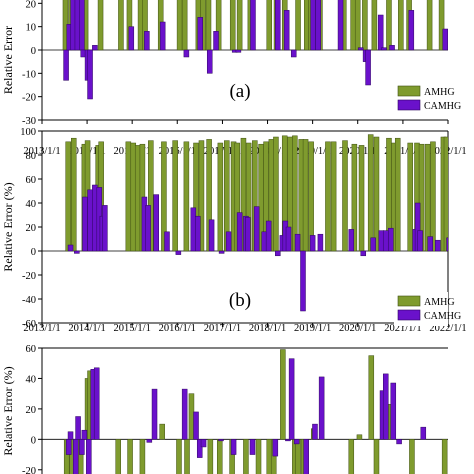  Describe the element at coordinates (8, 60) in the screenshot. I see `y-axis-title: Relative Error` at that location.